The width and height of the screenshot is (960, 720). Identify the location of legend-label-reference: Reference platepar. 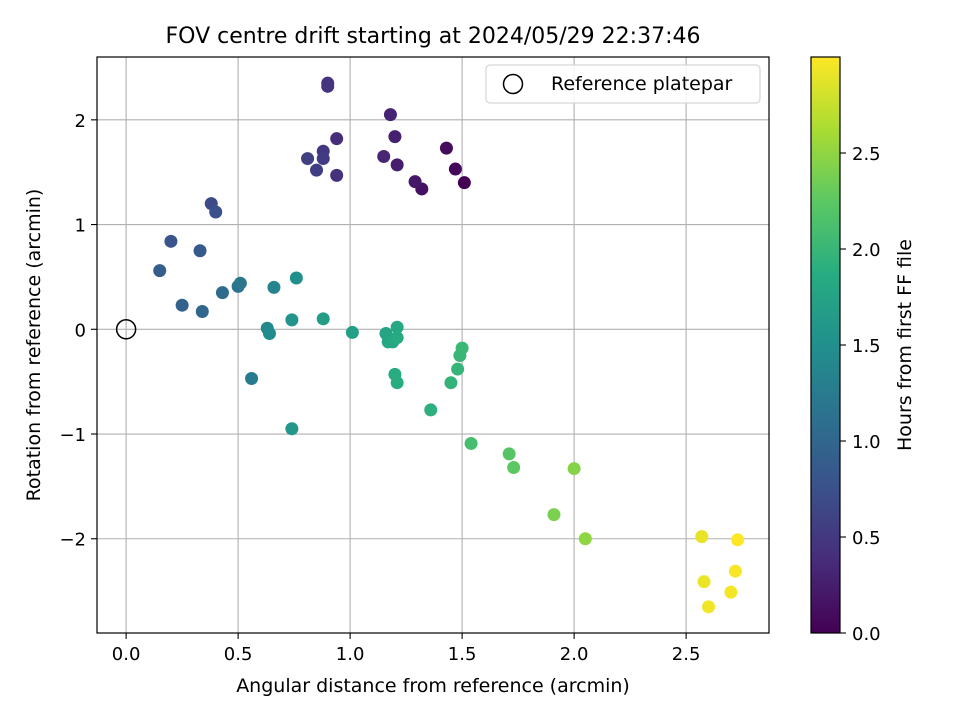
(642, 84).